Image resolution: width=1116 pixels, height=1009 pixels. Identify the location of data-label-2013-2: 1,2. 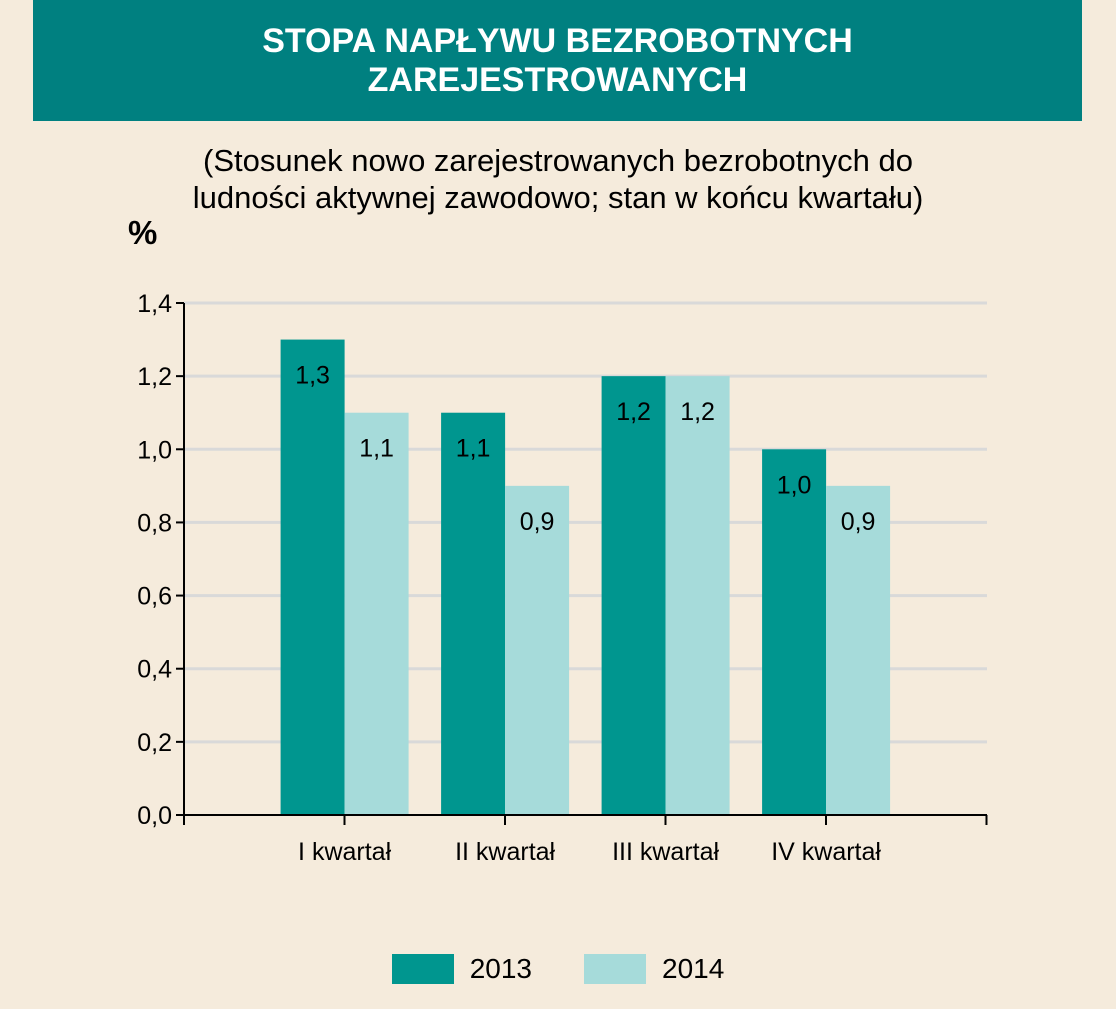
(633, 412).